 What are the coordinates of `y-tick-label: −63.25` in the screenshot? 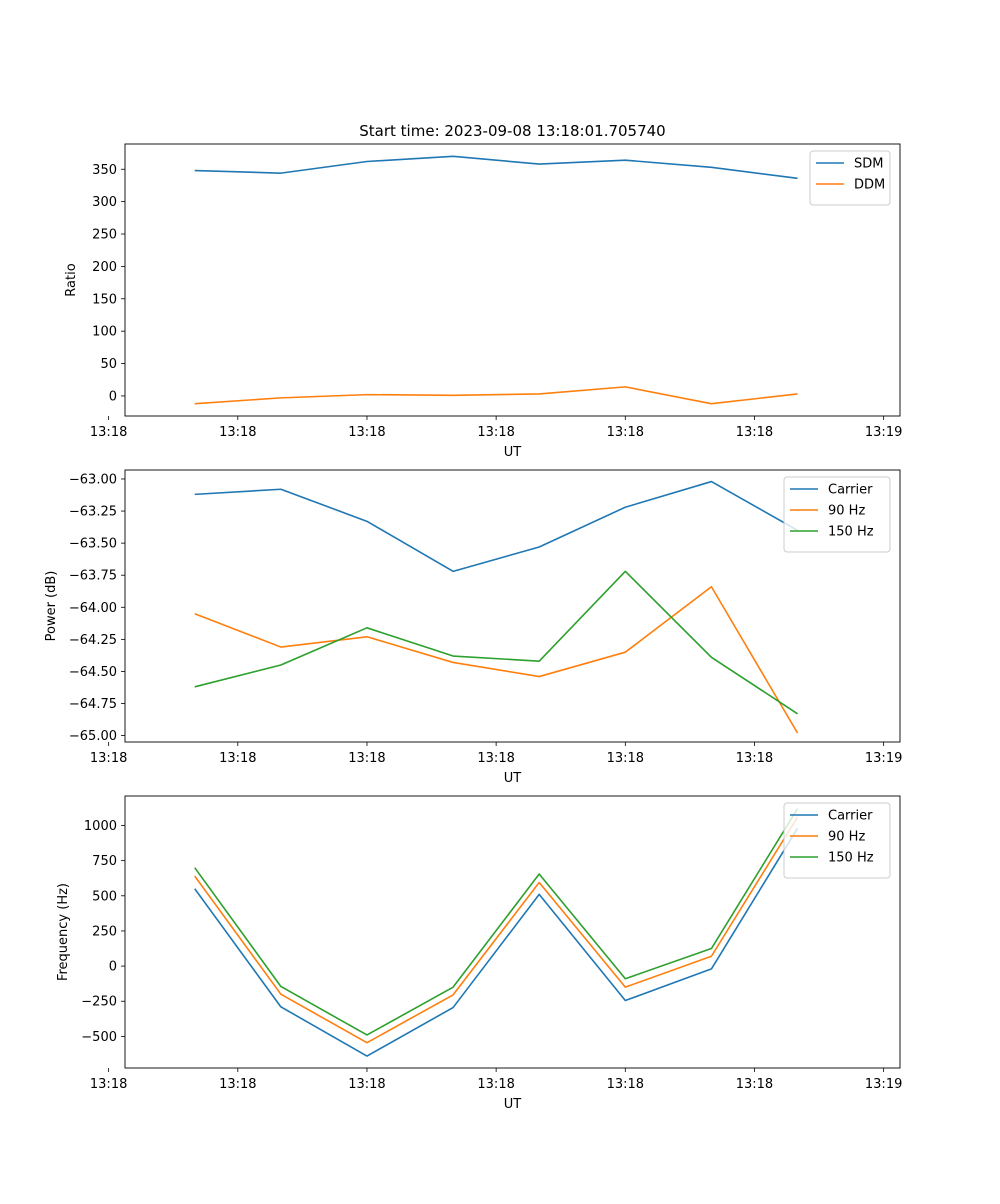 It's located at (93, 512).